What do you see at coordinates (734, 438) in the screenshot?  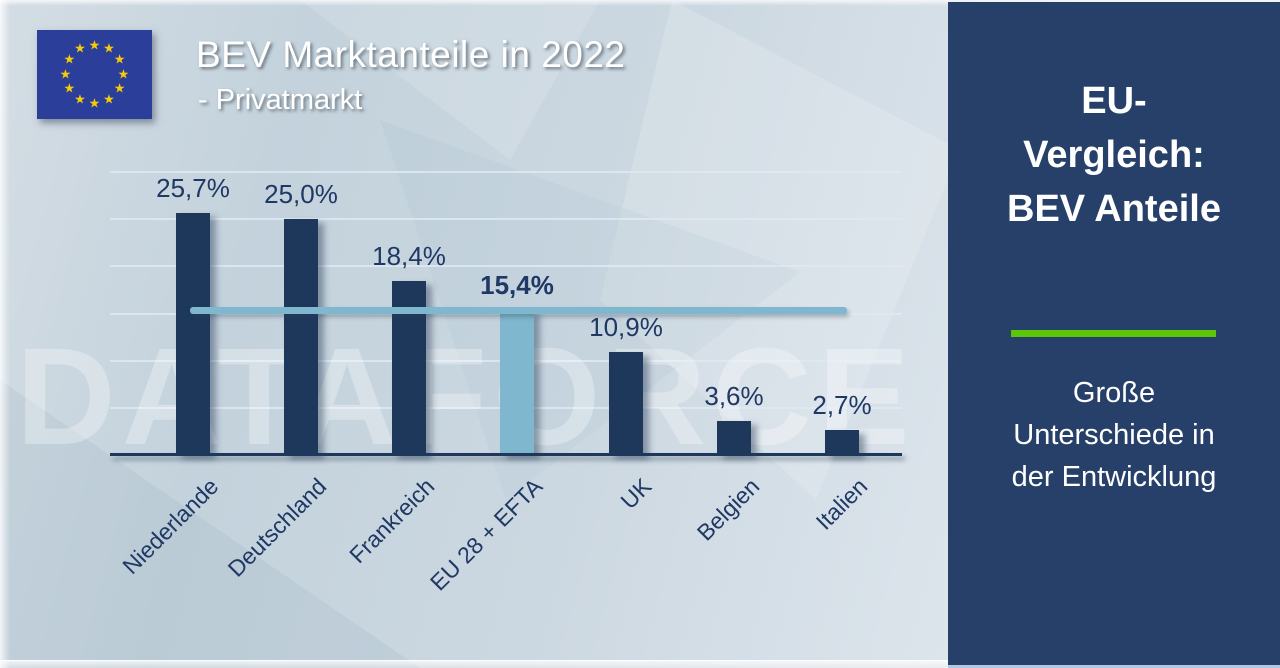 I see `bar-belgien` at bounding box center [734, 438].